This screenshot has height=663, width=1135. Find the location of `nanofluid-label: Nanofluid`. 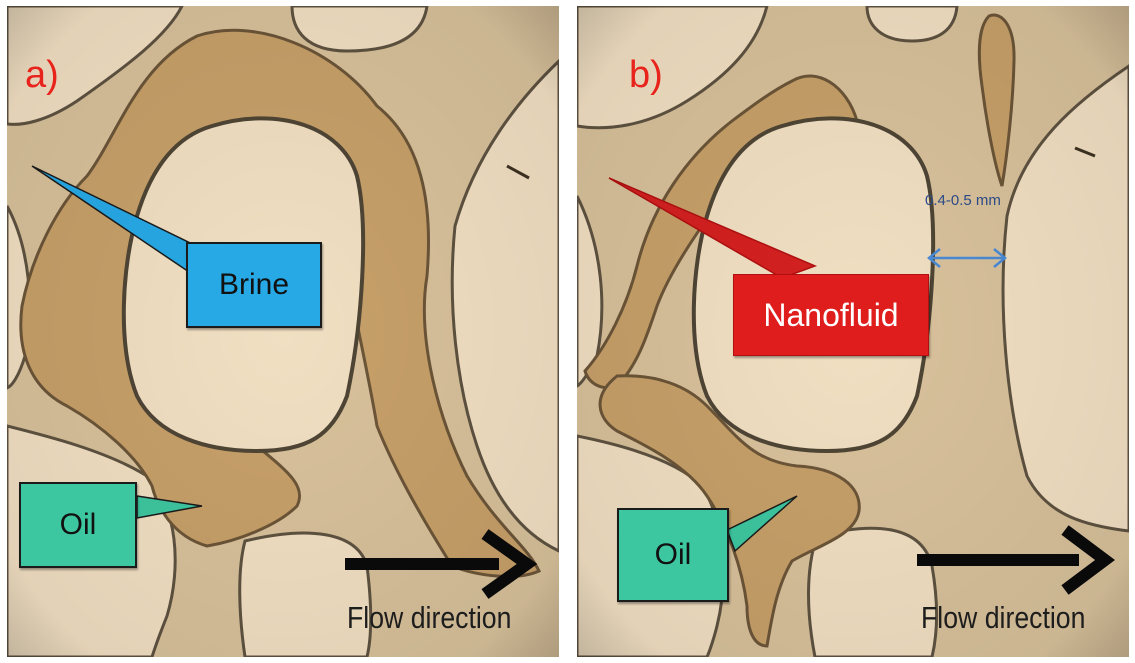

nanofluid-label: Nanofluid is located at coordinates (831, 315).